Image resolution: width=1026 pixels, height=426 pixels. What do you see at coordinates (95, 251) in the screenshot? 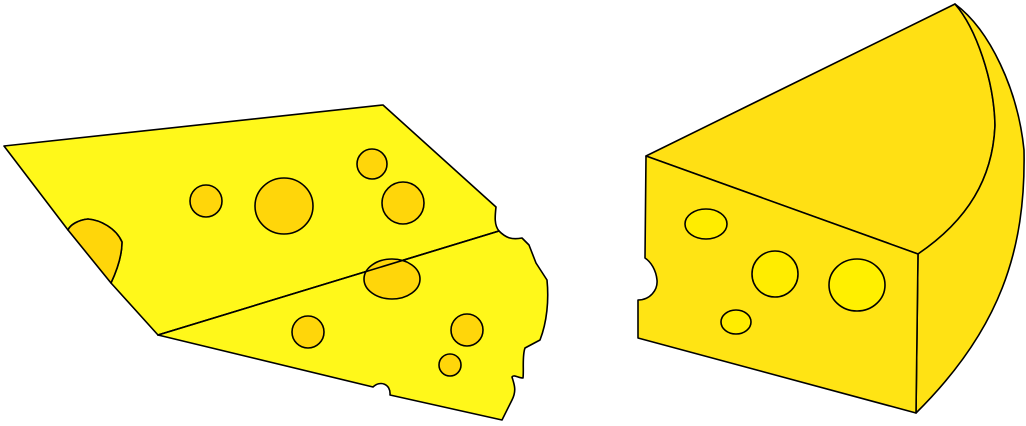
I see `upper-slice-notch` at bounding box center [95, 251].